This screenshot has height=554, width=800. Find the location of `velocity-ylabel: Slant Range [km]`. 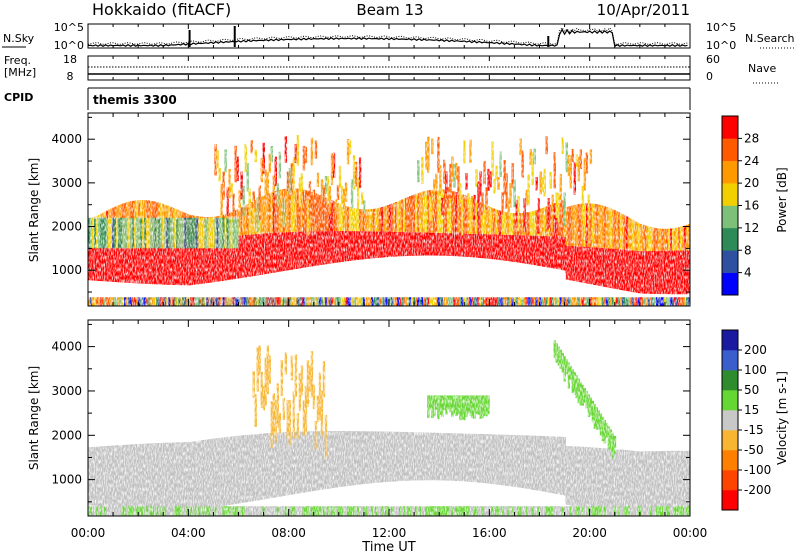

velocity-ylabel: Slant Range [km] is located at coordinates (34, 418).